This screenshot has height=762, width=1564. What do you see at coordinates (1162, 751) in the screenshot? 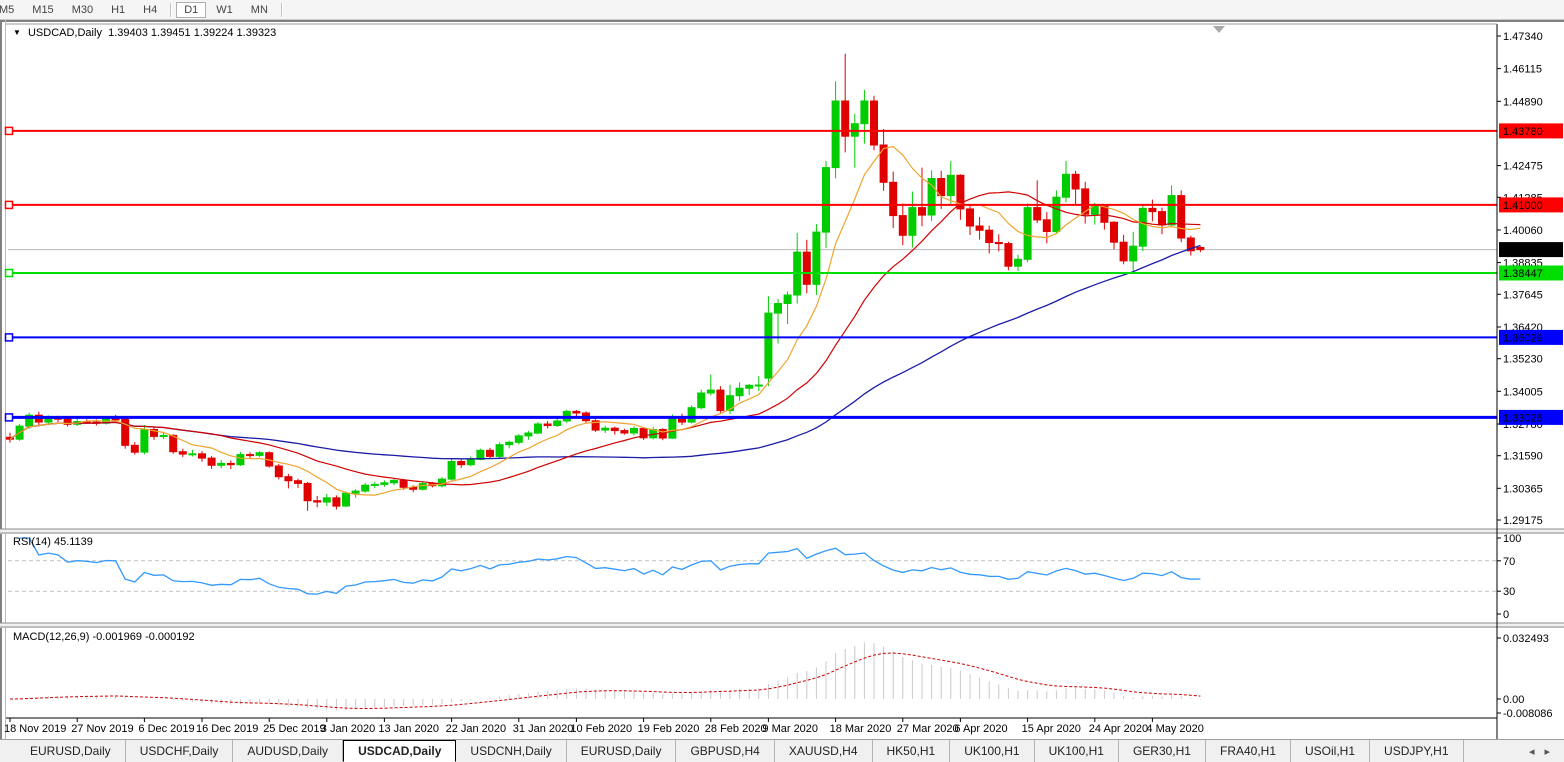
I see `symbol-tab-ger30-h1: GER30,H1` at bounding box center [1162, 751].